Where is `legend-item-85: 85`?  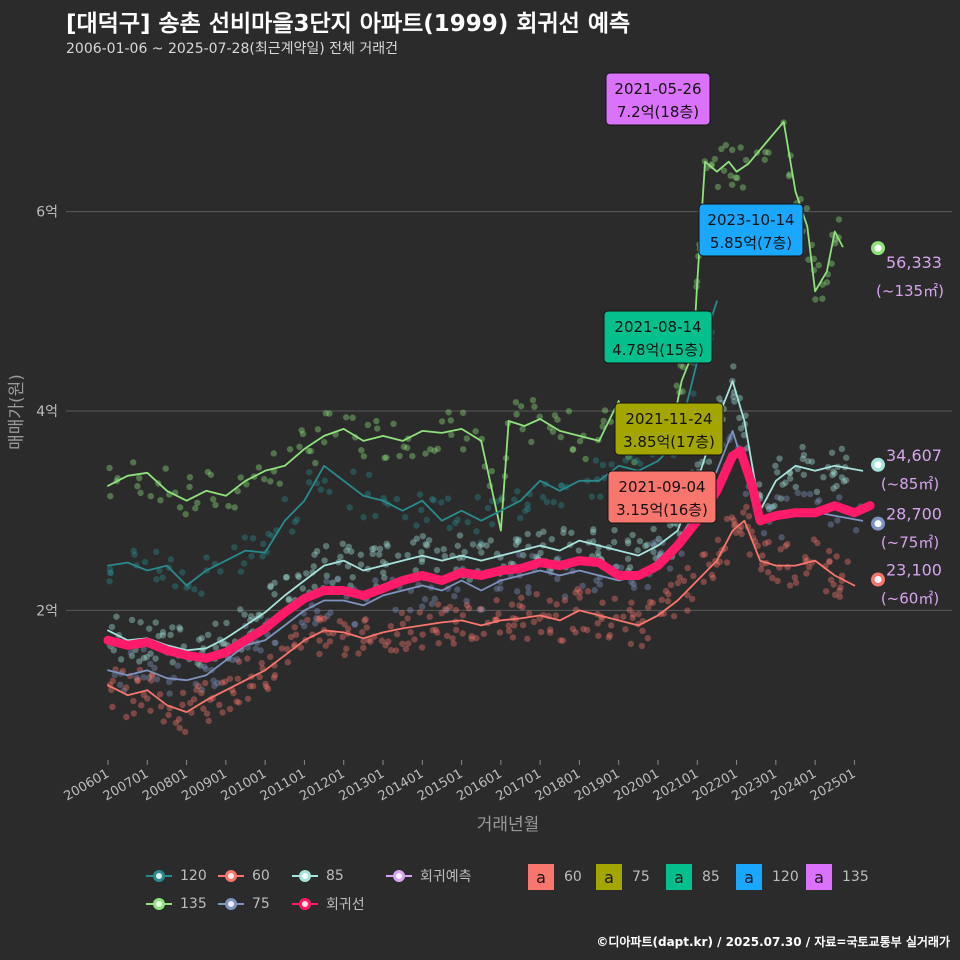
legend-item-85: 85 is located at coordinates (318, 876).